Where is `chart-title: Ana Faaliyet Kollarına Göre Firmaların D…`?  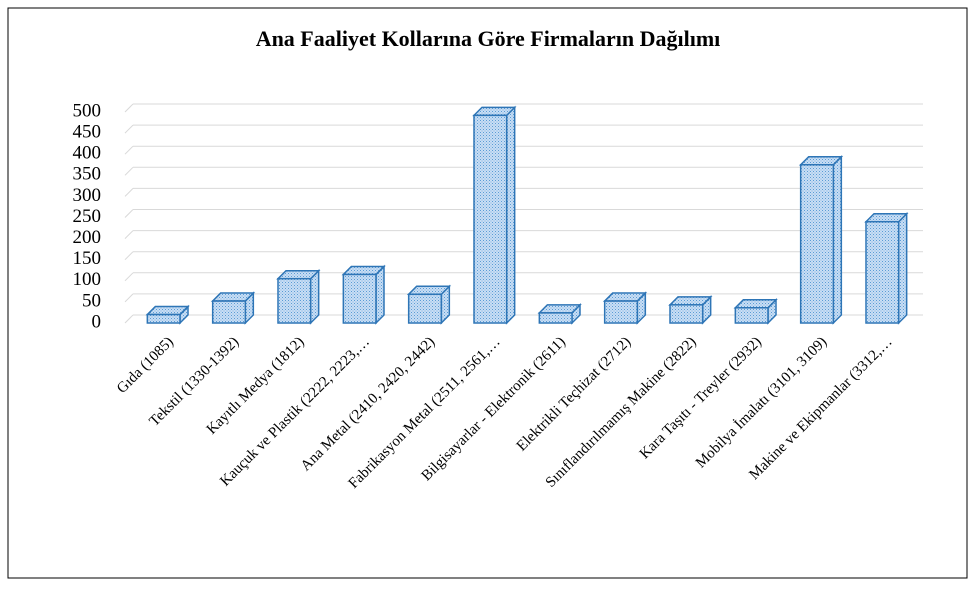 chart-title: Ana Faaliyet Kollarına Göre Firmaların D… is located at coordinates (488, 38).